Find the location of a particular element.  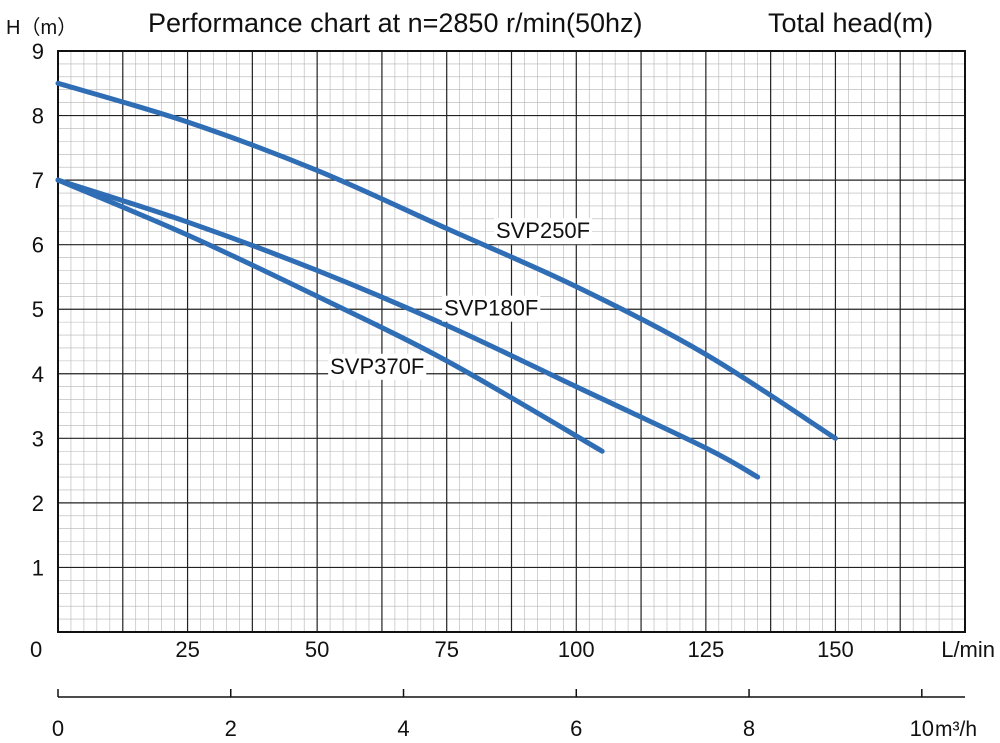

x-tick-label: 125 is located at coordinates (705, 649).